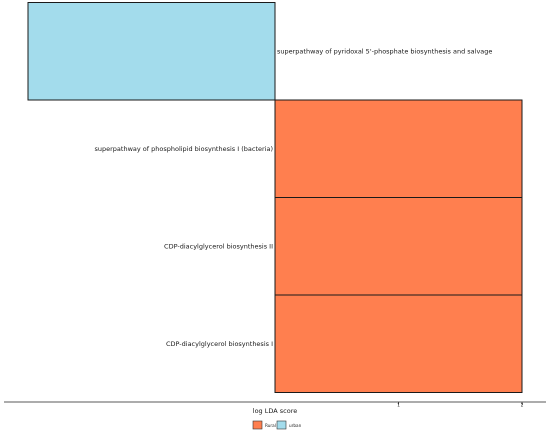  I want to click on x-axis-label: log LDA score, so click(275, 411).